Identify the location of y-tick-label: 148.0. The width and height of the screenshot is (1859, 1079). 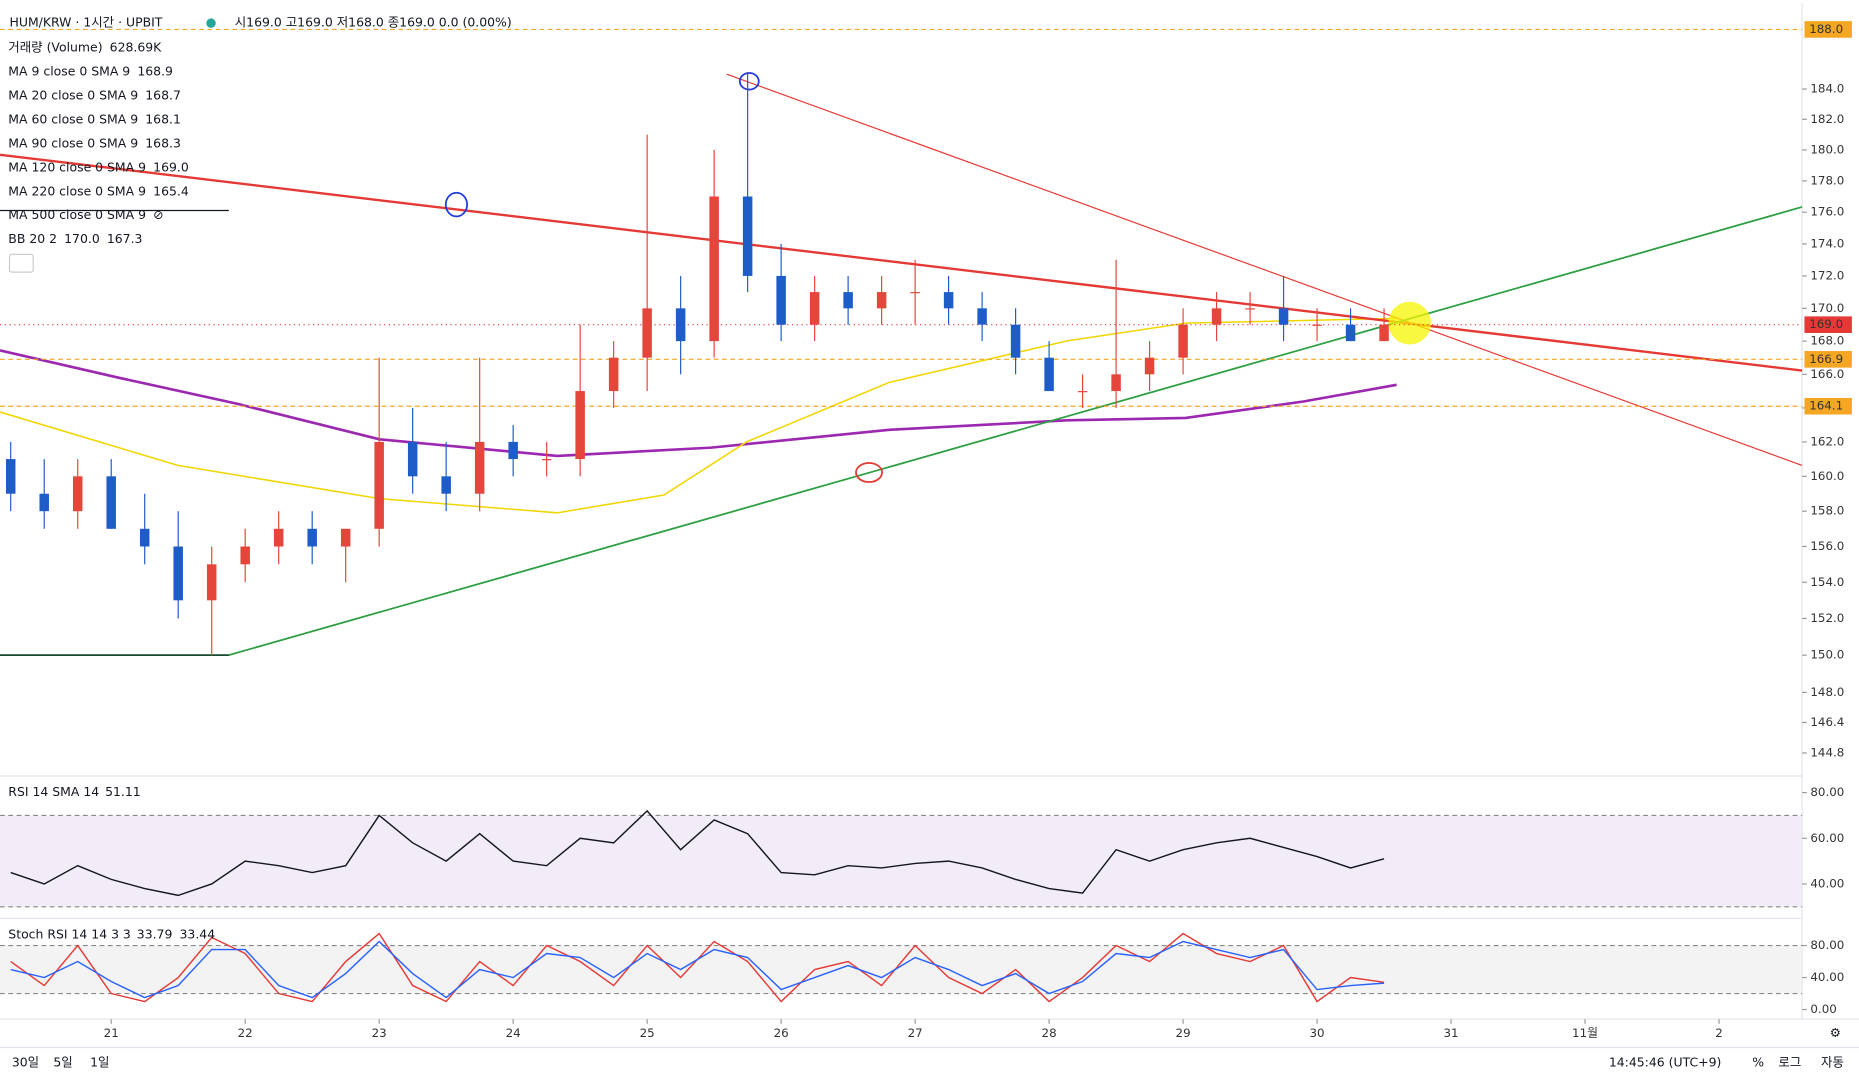
(1827, 692).